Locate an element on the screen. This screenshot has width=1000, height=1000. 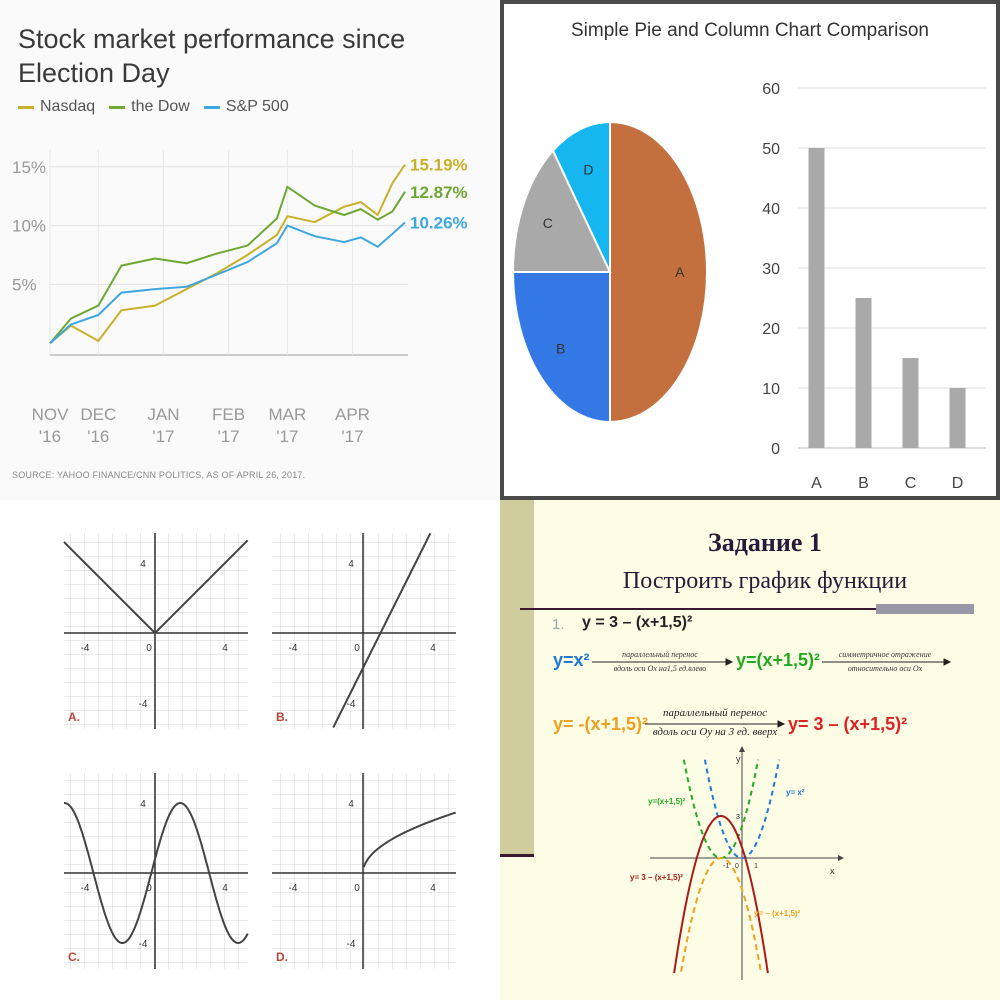
note-shift-left-top: параллельный перенос is located at coordinates (660, 654).